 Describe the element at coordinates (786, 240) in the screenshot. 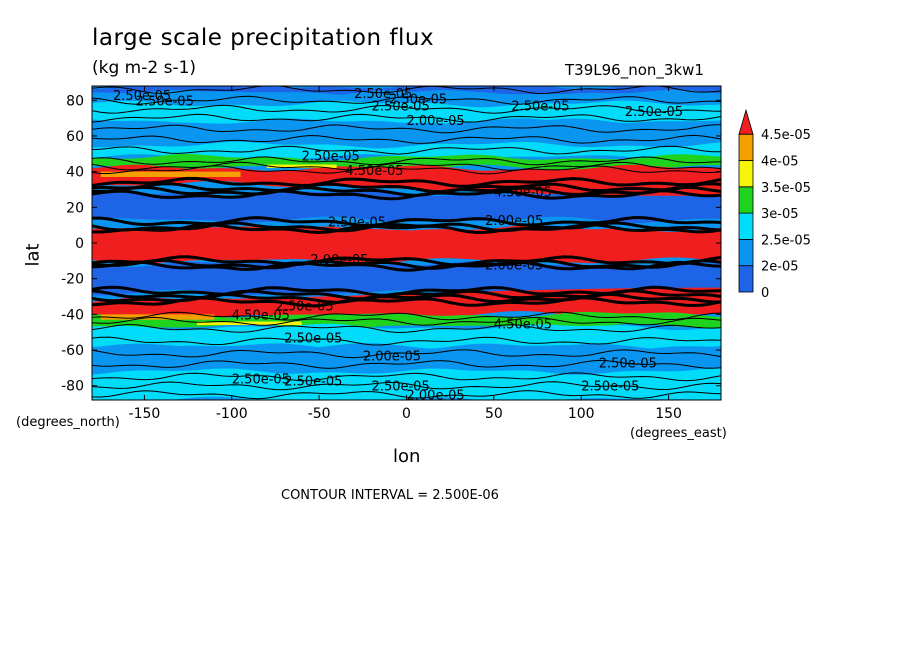

I see `colorbar-label: 2.5e-05` at that location.